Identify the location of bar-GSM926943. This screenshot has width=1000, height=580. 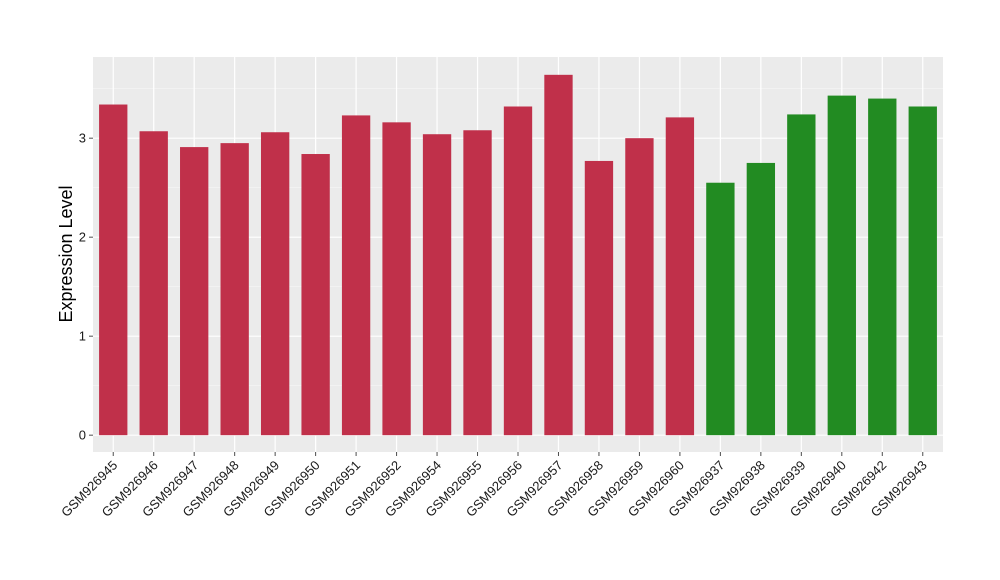
(922, 271).